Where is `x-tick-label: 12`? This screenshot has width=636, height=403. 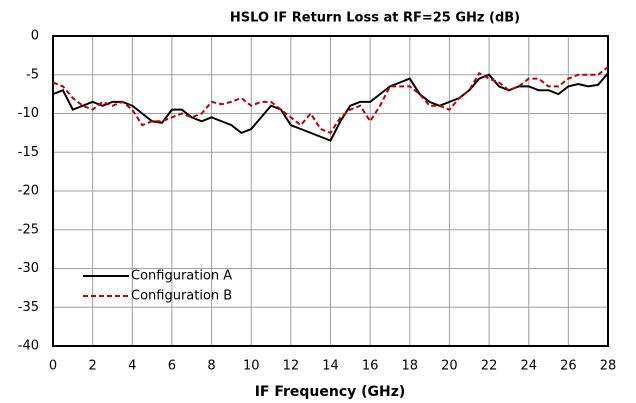 x-tick-label: 12 is located at coordinates (291, 366).